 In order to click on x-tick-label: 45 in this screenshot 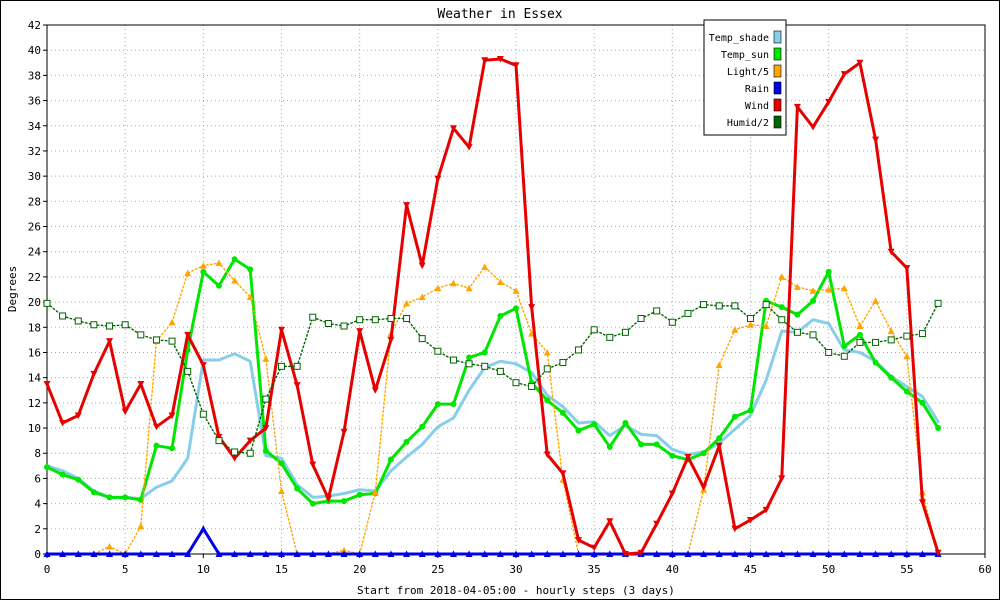, I will do `click(750, 569)`.